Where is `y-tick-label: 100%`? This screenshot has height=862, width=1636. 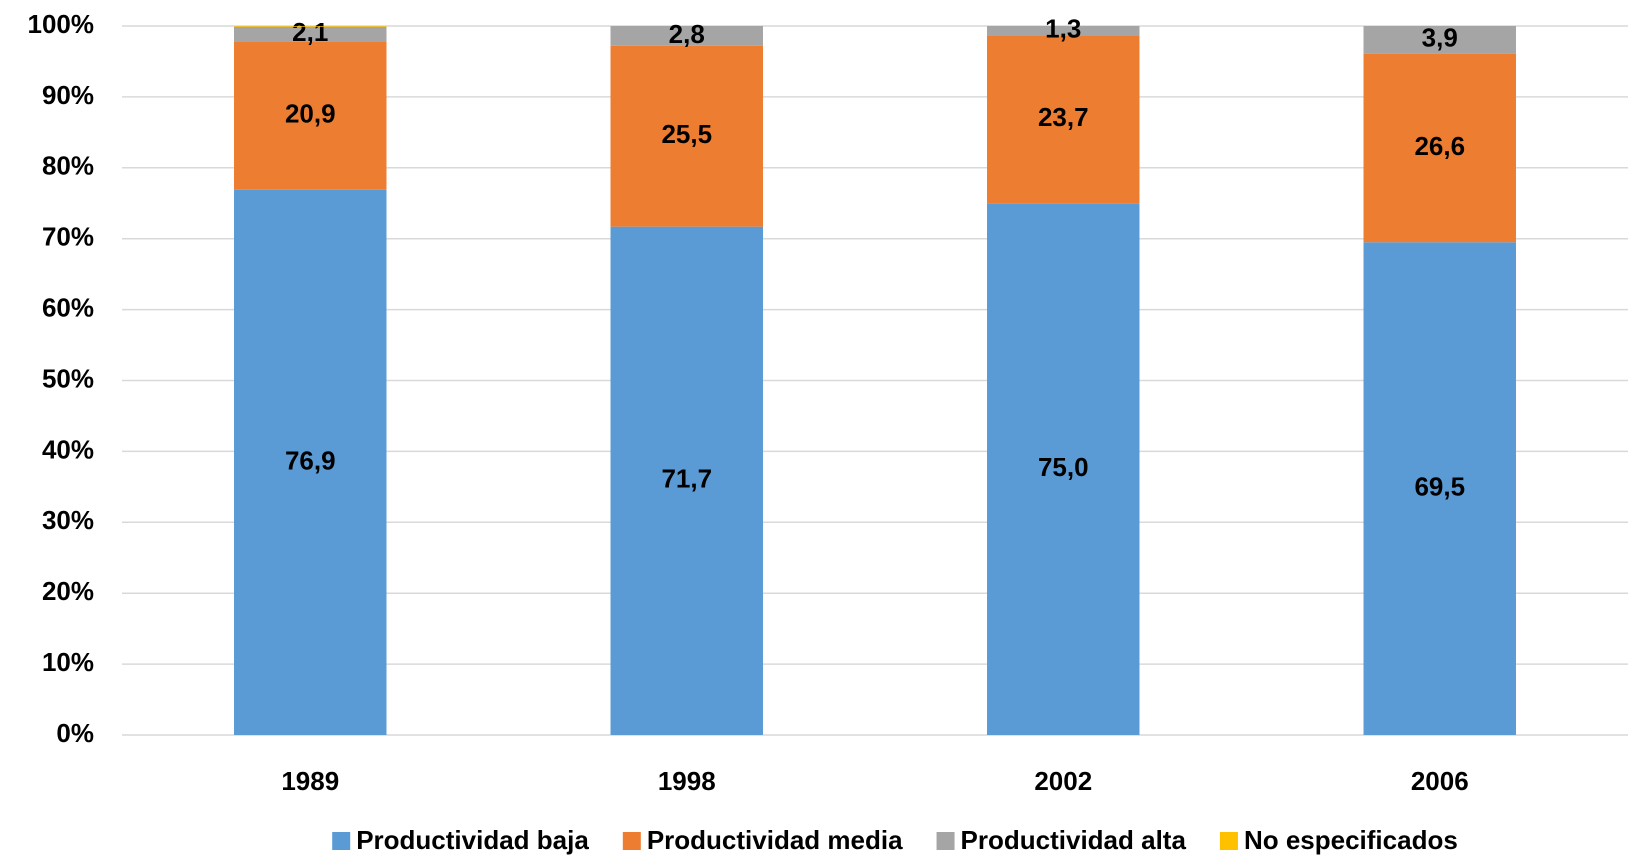 y-tick-label: 100% is located at coordinates (61, 24).